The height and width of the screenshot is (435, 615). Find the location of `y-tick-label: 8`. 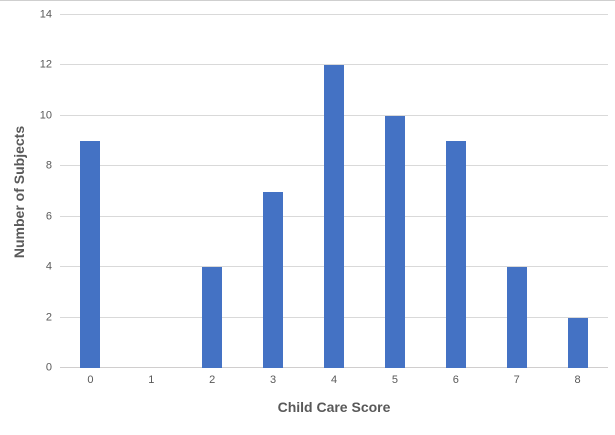

y-tick-label: 8 is located at coordinates (48, 165).